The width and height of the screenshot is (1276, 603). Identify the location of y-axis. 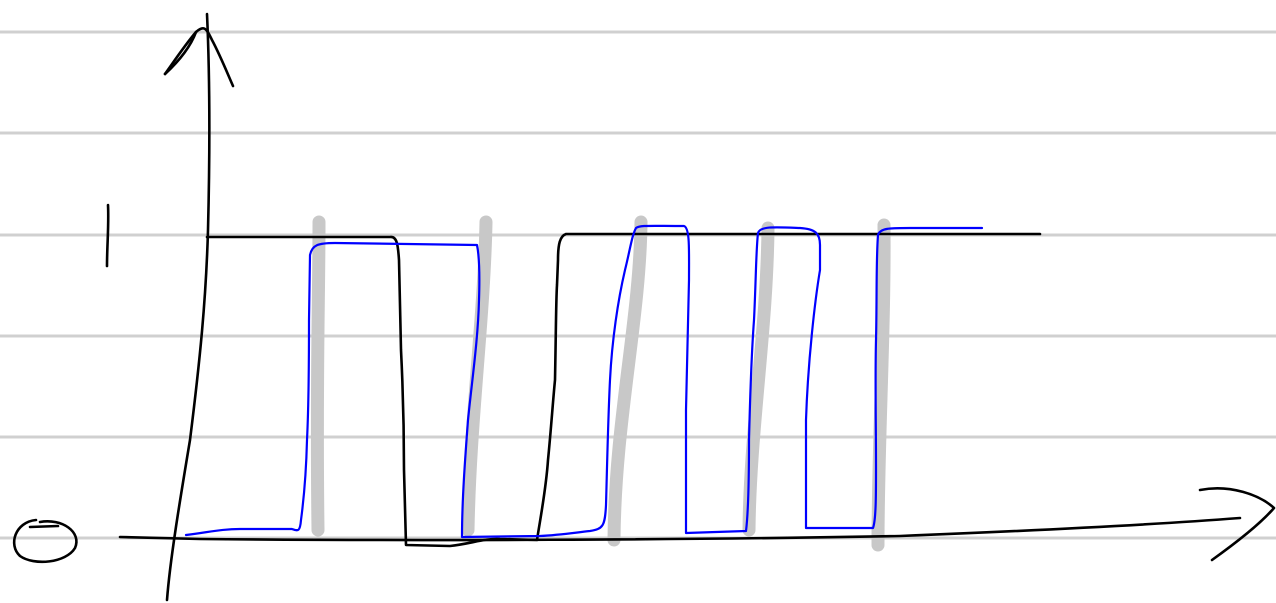
(199, 307).